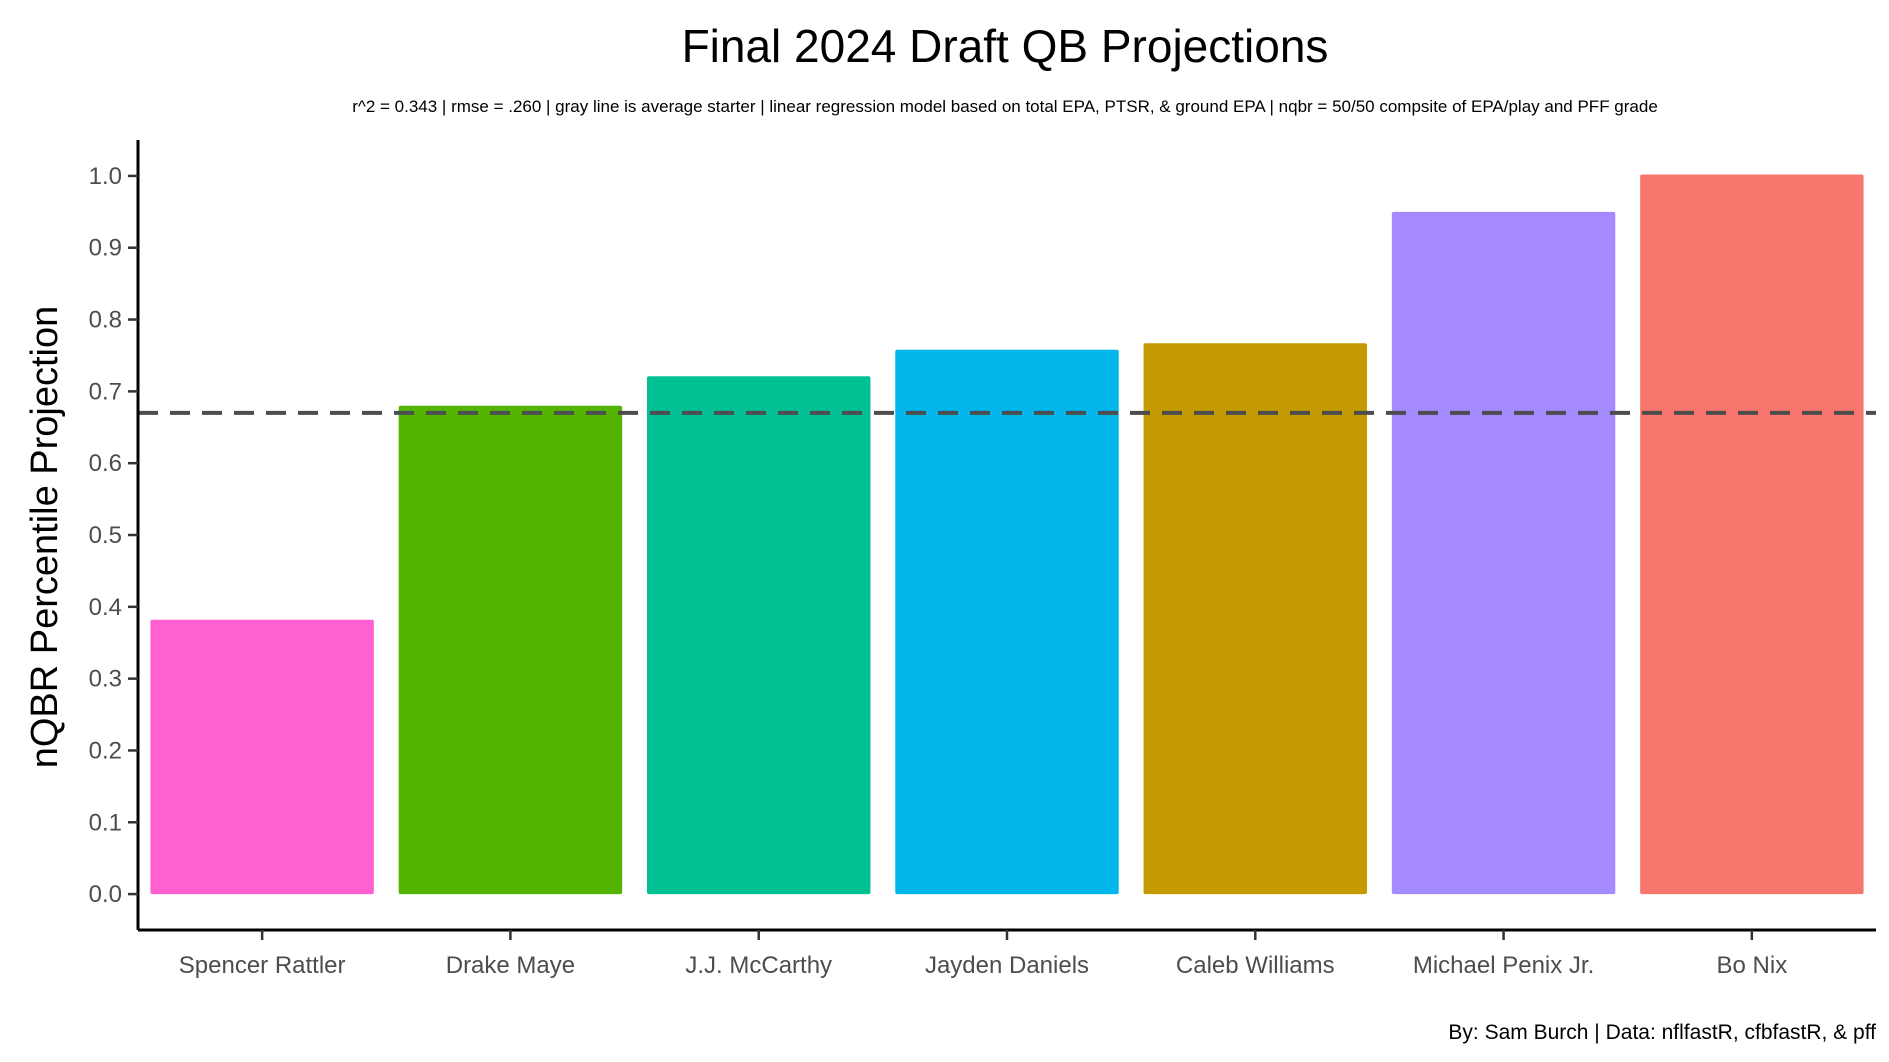  Describe the element at coordinates (758, 965) in the screenshot. I see `x-tick-label-j-j-mccarthy: J.J. McCarthy` at that location.